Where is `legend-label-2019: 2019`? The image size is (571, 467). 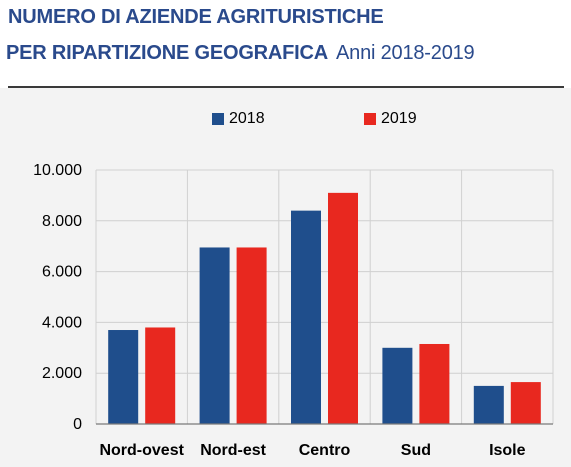
legend-label-2019: 2019 is located at coordinates (399, 118).